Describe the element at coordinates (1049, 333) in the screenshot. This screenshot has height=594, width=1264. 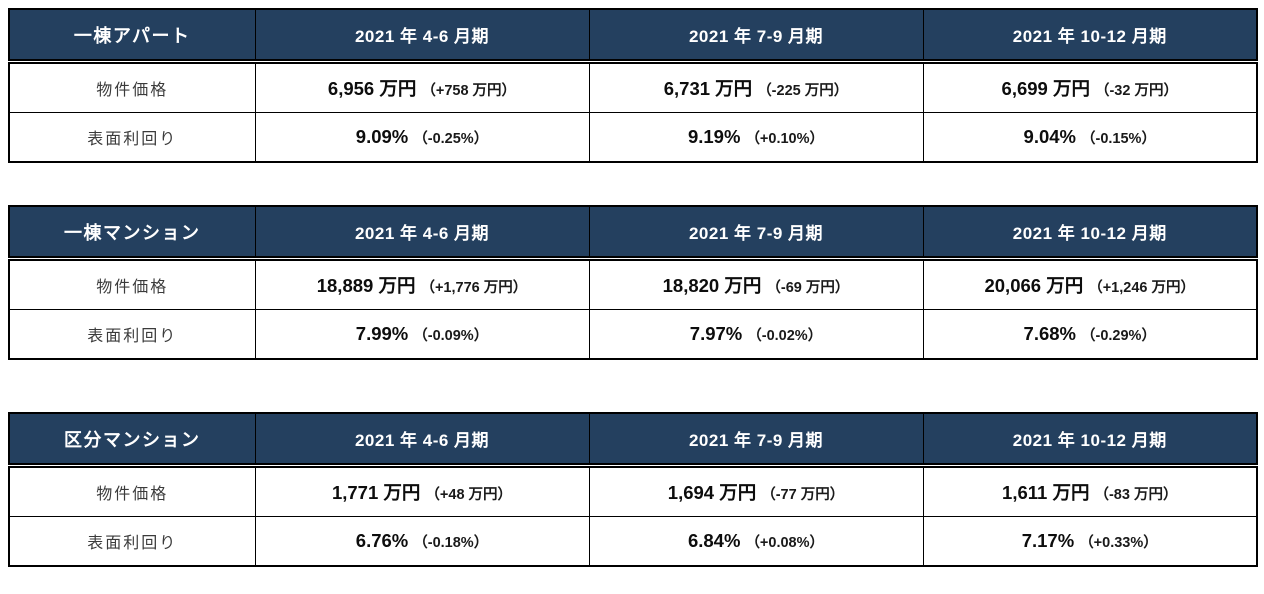
I see `value-main: 7.68%` at that location.